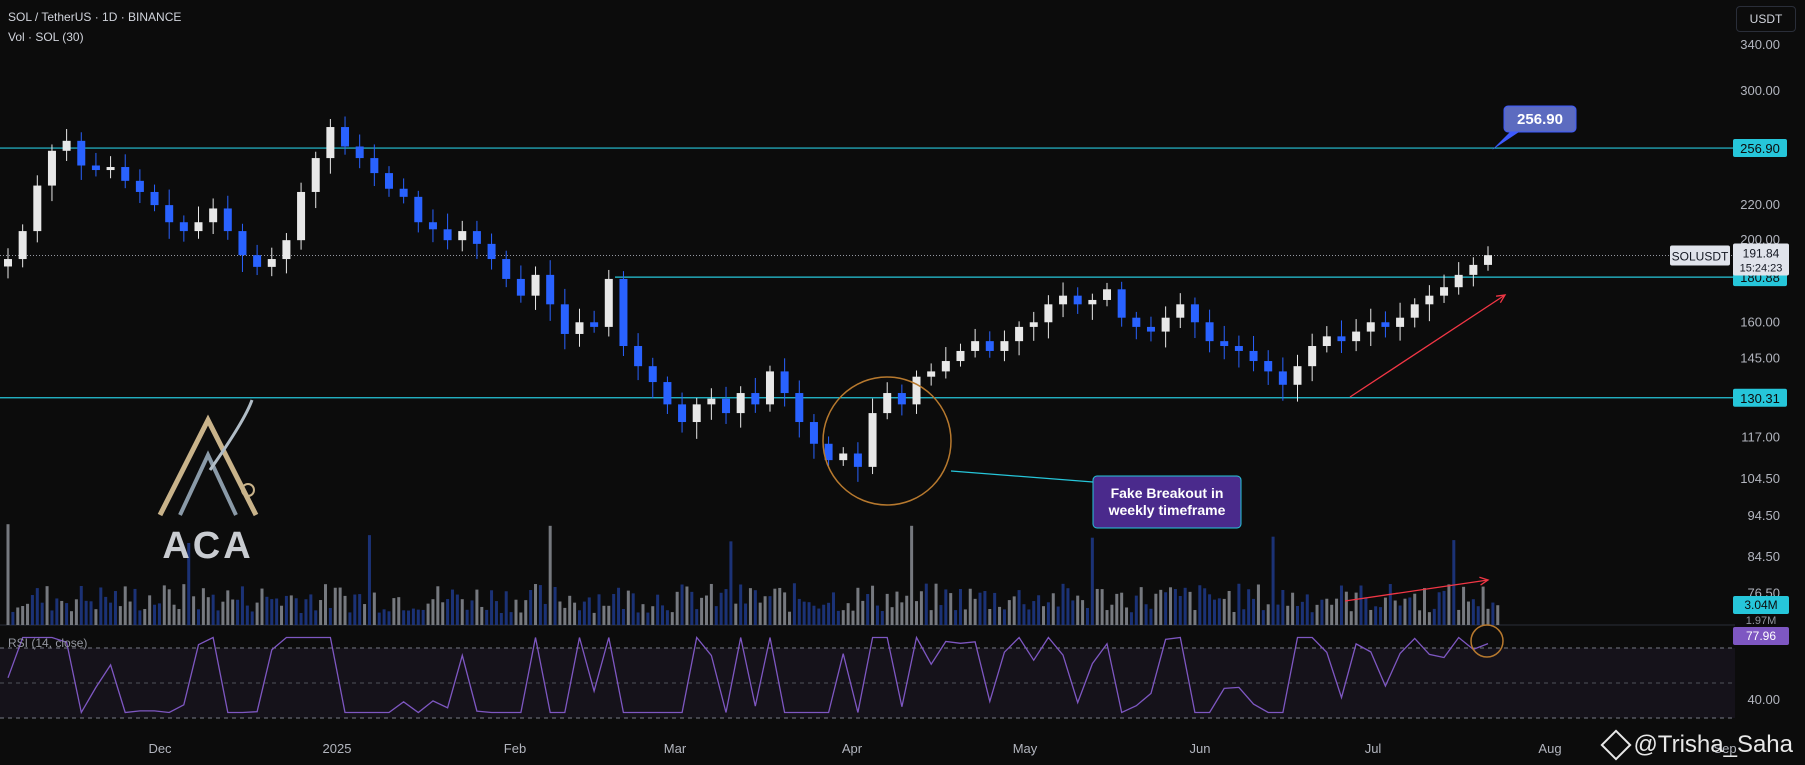 This screenshot has width=1805, height=765. Describe the element at coordinates (1761, 605) in the screenshot. I see `volume-tag` at that location.